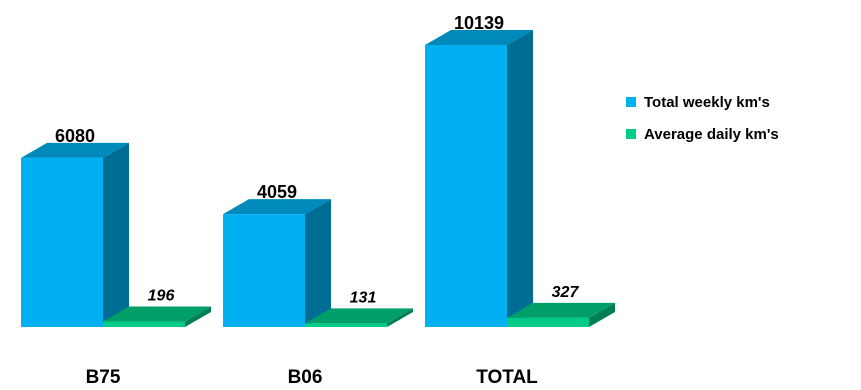 This screenshot has height=390, width=861. I want to click on bar-b06-total-weekly-front, so click(264, 270).